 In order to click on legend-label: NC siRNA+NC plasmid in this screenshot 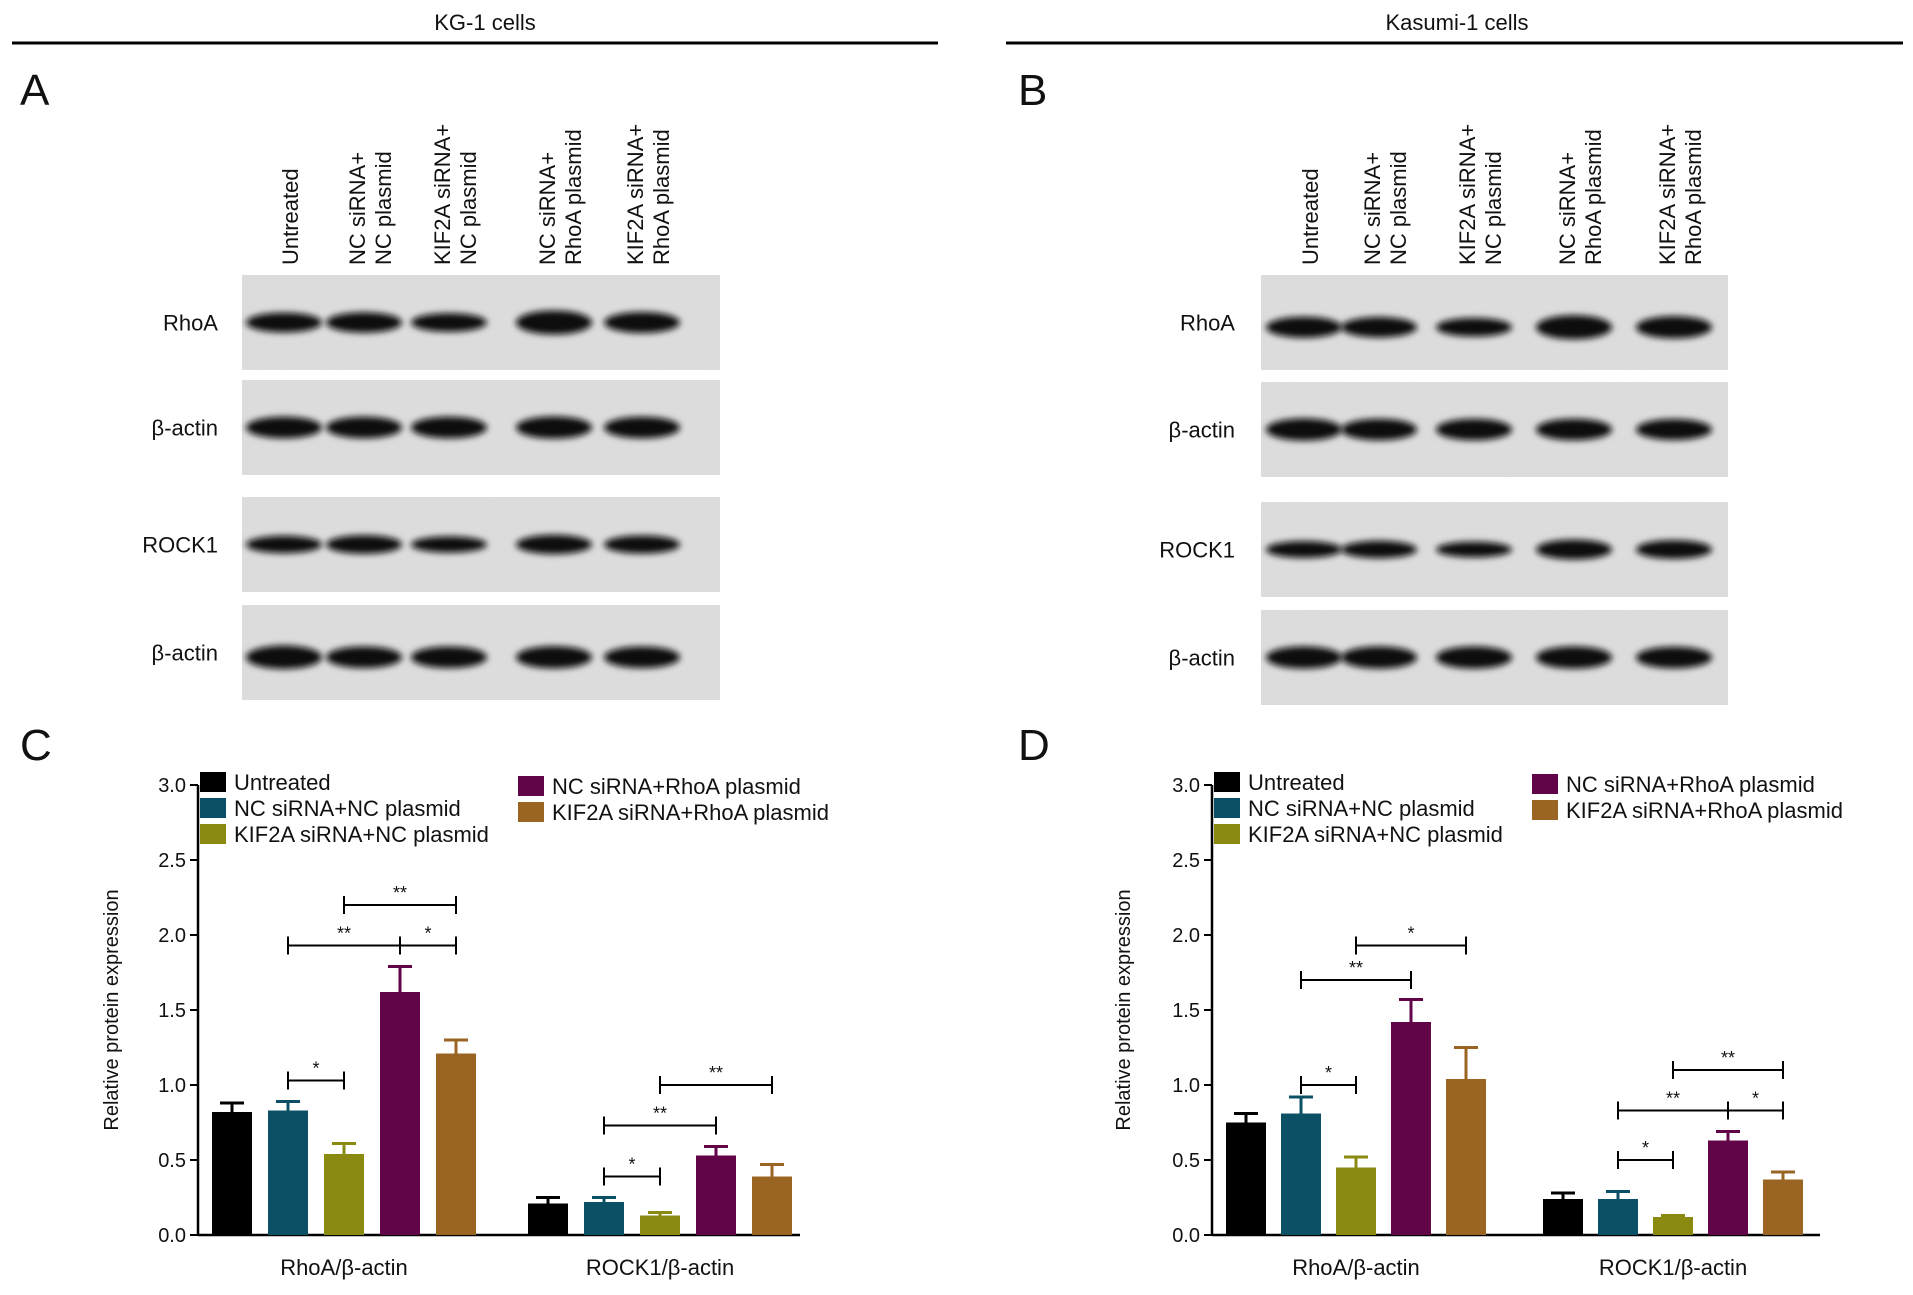, I will do `click(1361, 808)`.